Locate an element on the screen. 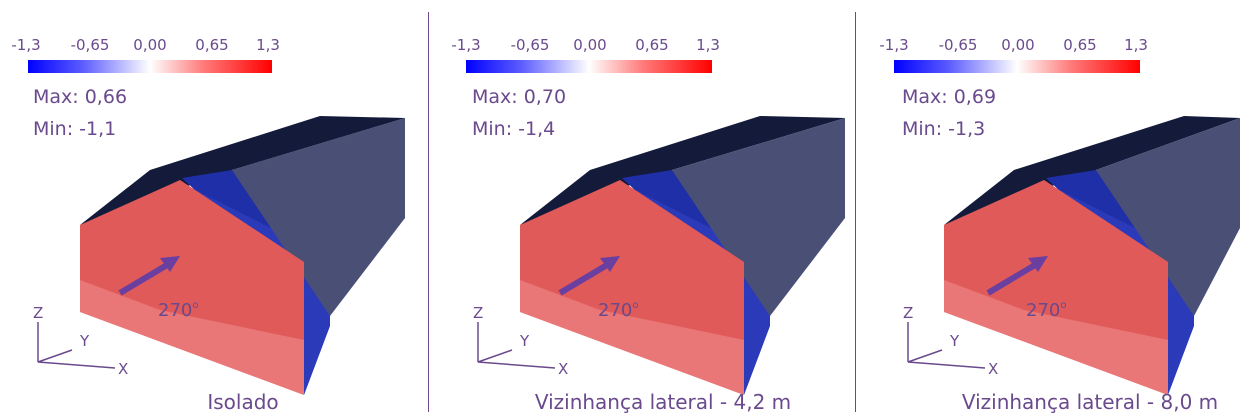 The height and width of the screenshot is (419, 1252). min-value: Min: -1,3 is located at coordinates (944, 129).